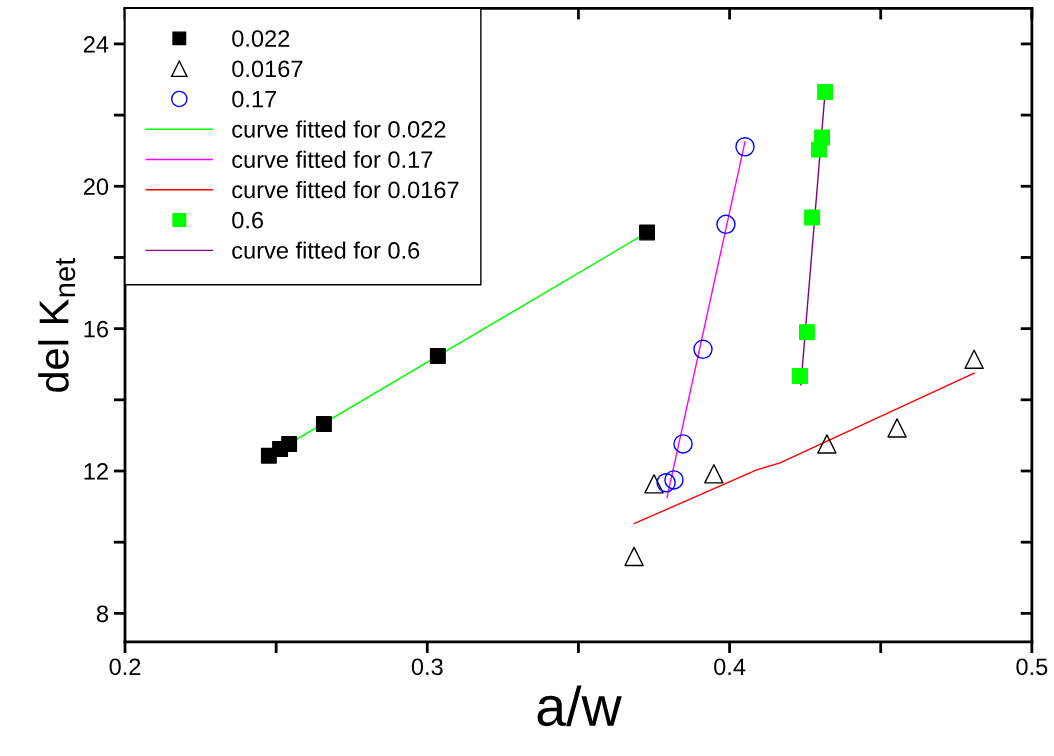 This screenshot has width=1054, height=756. What do you see at coordinates (96, 44) in the screenshot?
I see `y-tick-label: 24` at bounding box center [96, 44].